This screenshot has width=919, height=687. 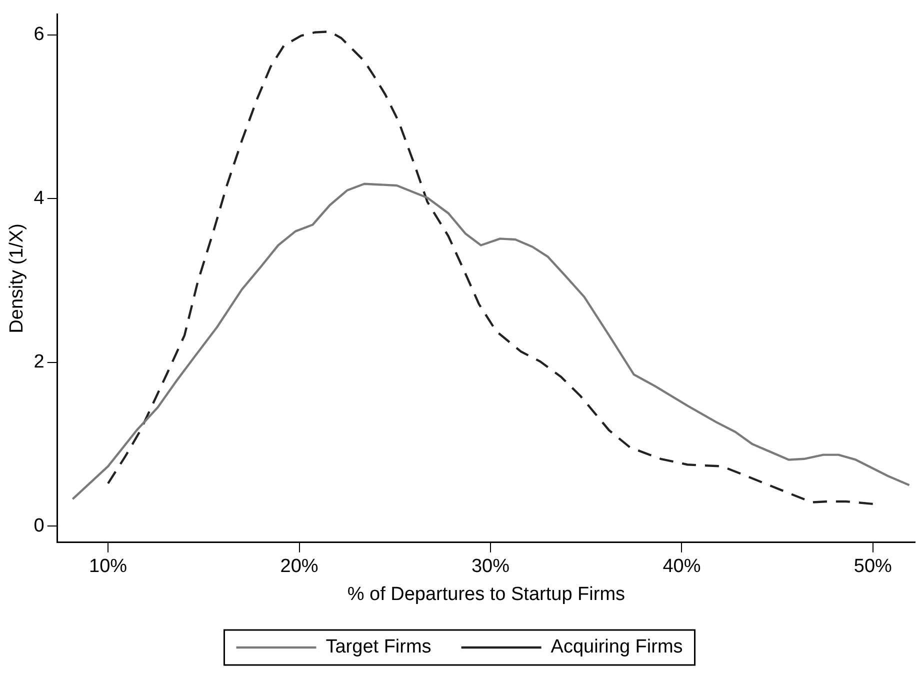 I want to click on x-tick-label: 40%, so click(x=681, y=567).